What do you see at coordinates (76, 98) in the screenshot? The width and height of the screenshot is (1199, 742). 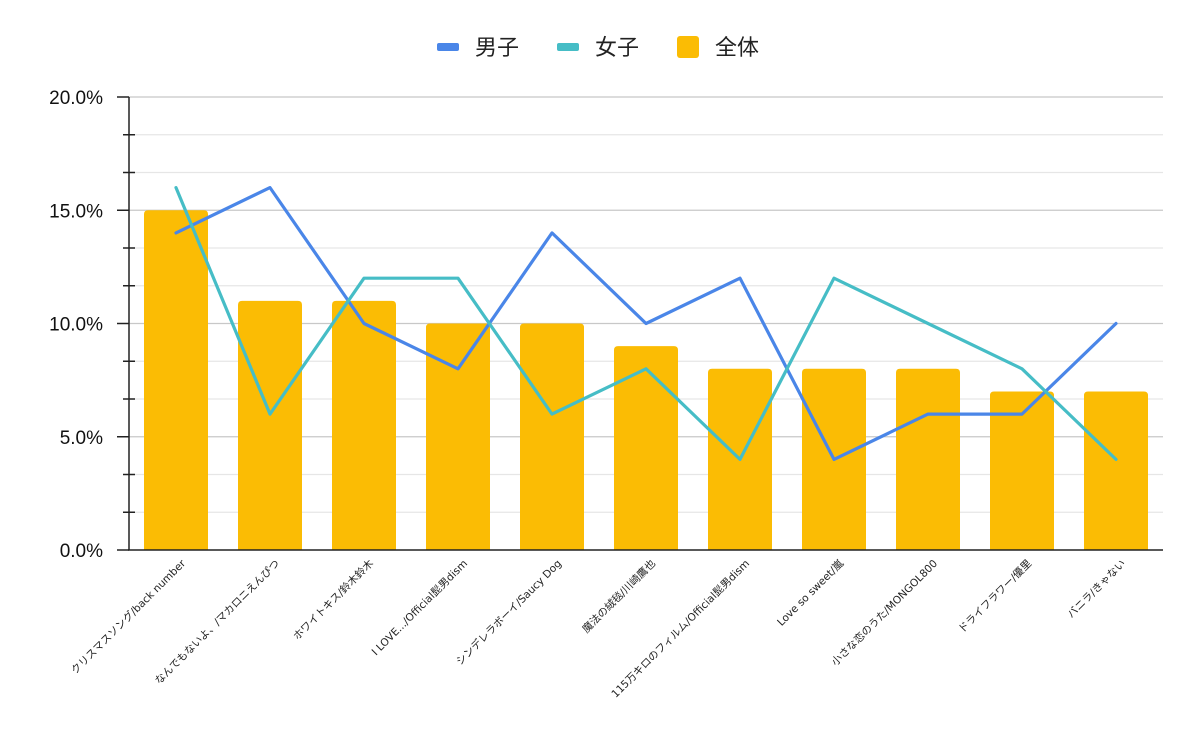 I see `y-tick-label: 20.0%` at bounding box center [76, 98].